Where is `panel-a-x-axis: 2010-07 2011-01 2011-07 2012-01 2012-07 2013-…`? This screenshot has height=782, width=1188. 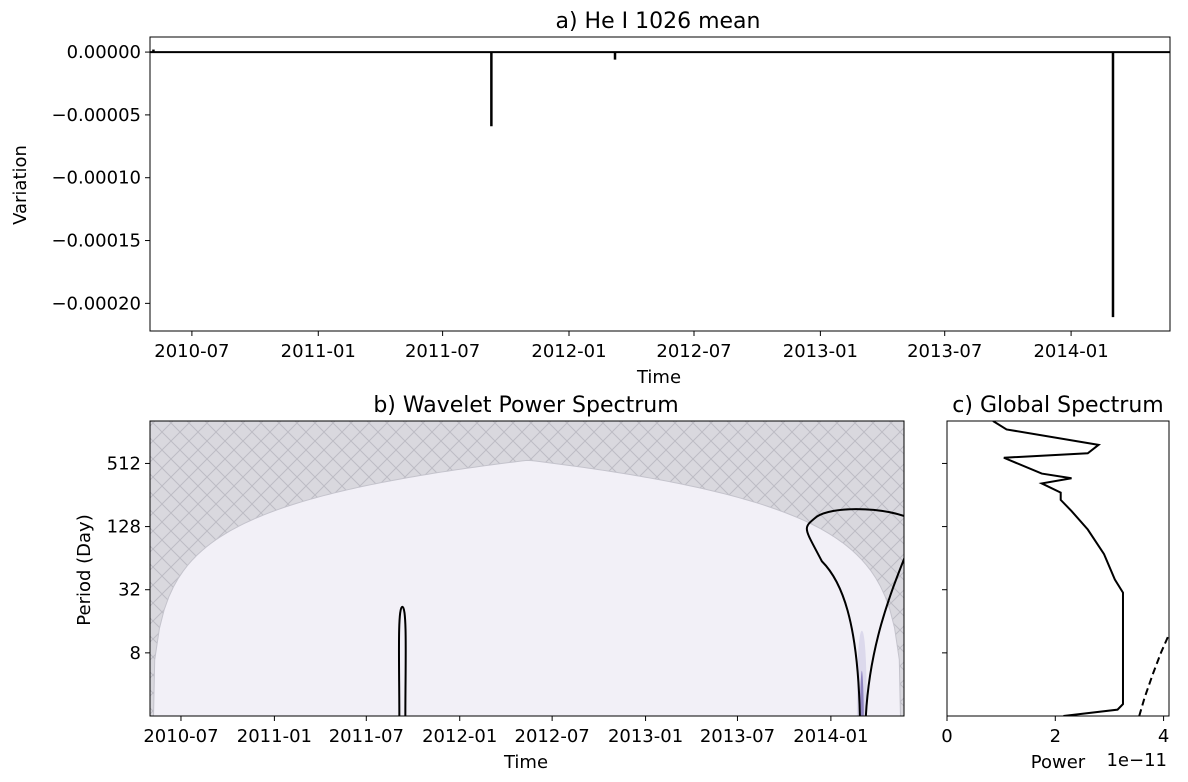
panel-a-x-axis: 2010-07 2011-01 2011-07 2012-01 2012-07 2013-… is located at coordinates (631, 346).